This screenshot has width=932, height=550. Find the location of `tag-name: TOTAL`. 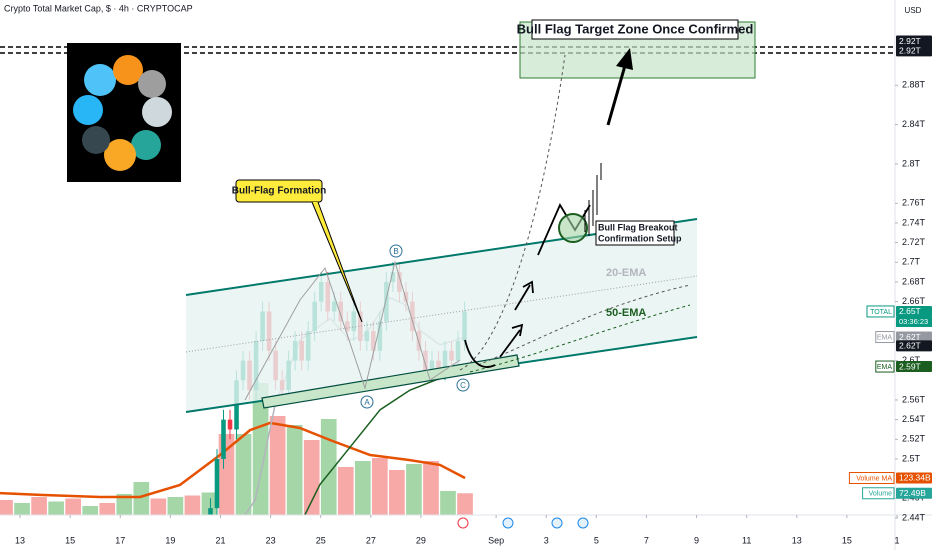

tag-name: TOTAL is located at coordinates (881, 312).